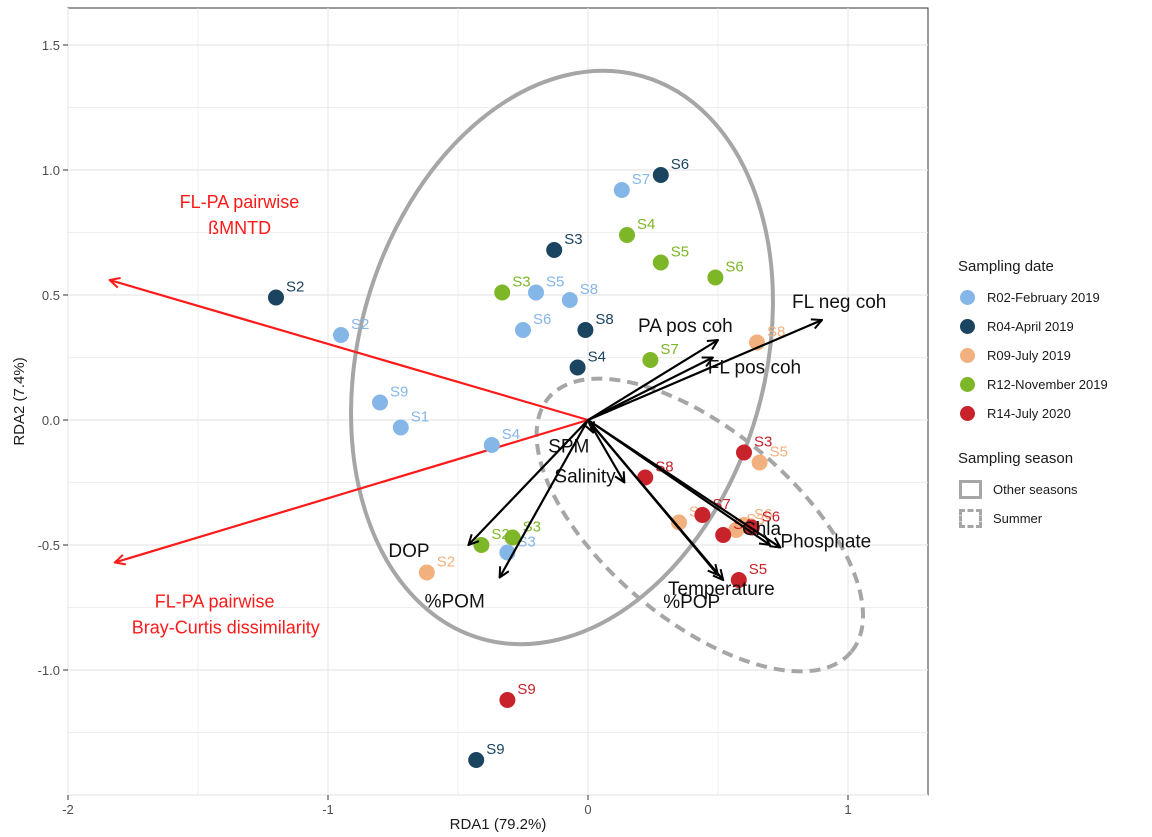 This screenshot has width=1152, height=837. I want to click on sample-label: S7, so click(669, 349).